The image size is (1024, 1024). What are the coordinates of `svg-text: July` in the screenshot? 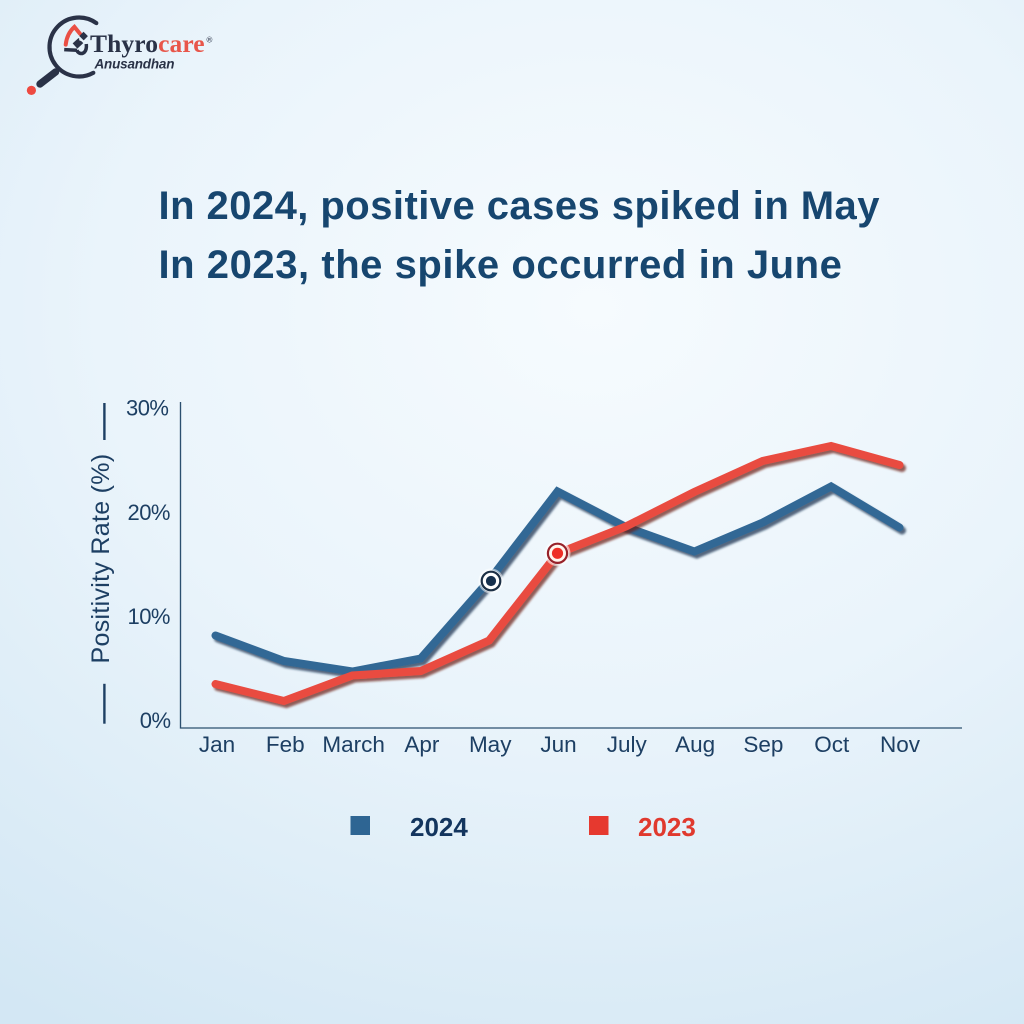 It's located at (627, 744).